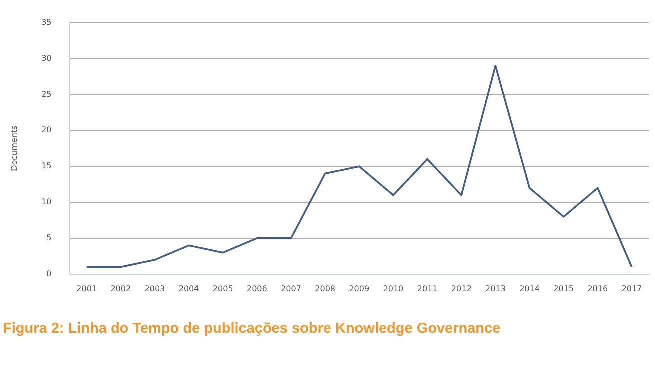  Describe the element at coordinates (47, 166) in the screenshot. I see `y-tick-label: 15` at that location.